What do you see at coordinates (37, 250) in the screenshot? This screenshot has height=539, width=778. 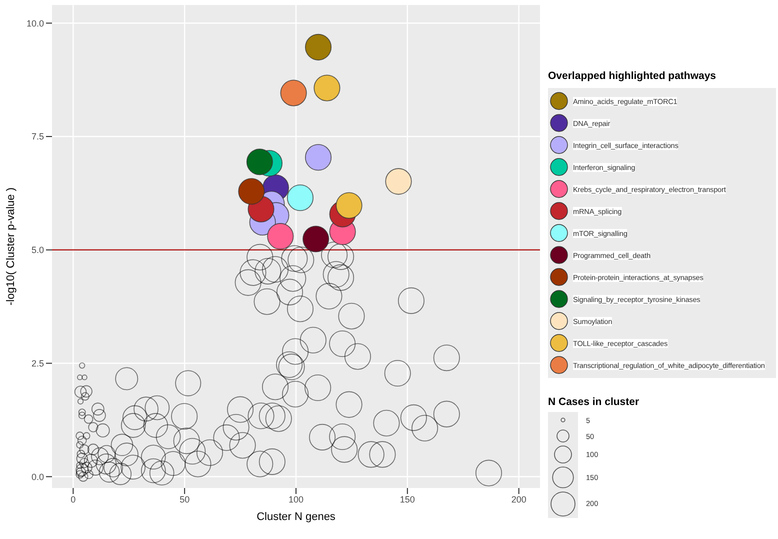 I see `y-tick-label: 5.0` at bounding box center [37, 250].